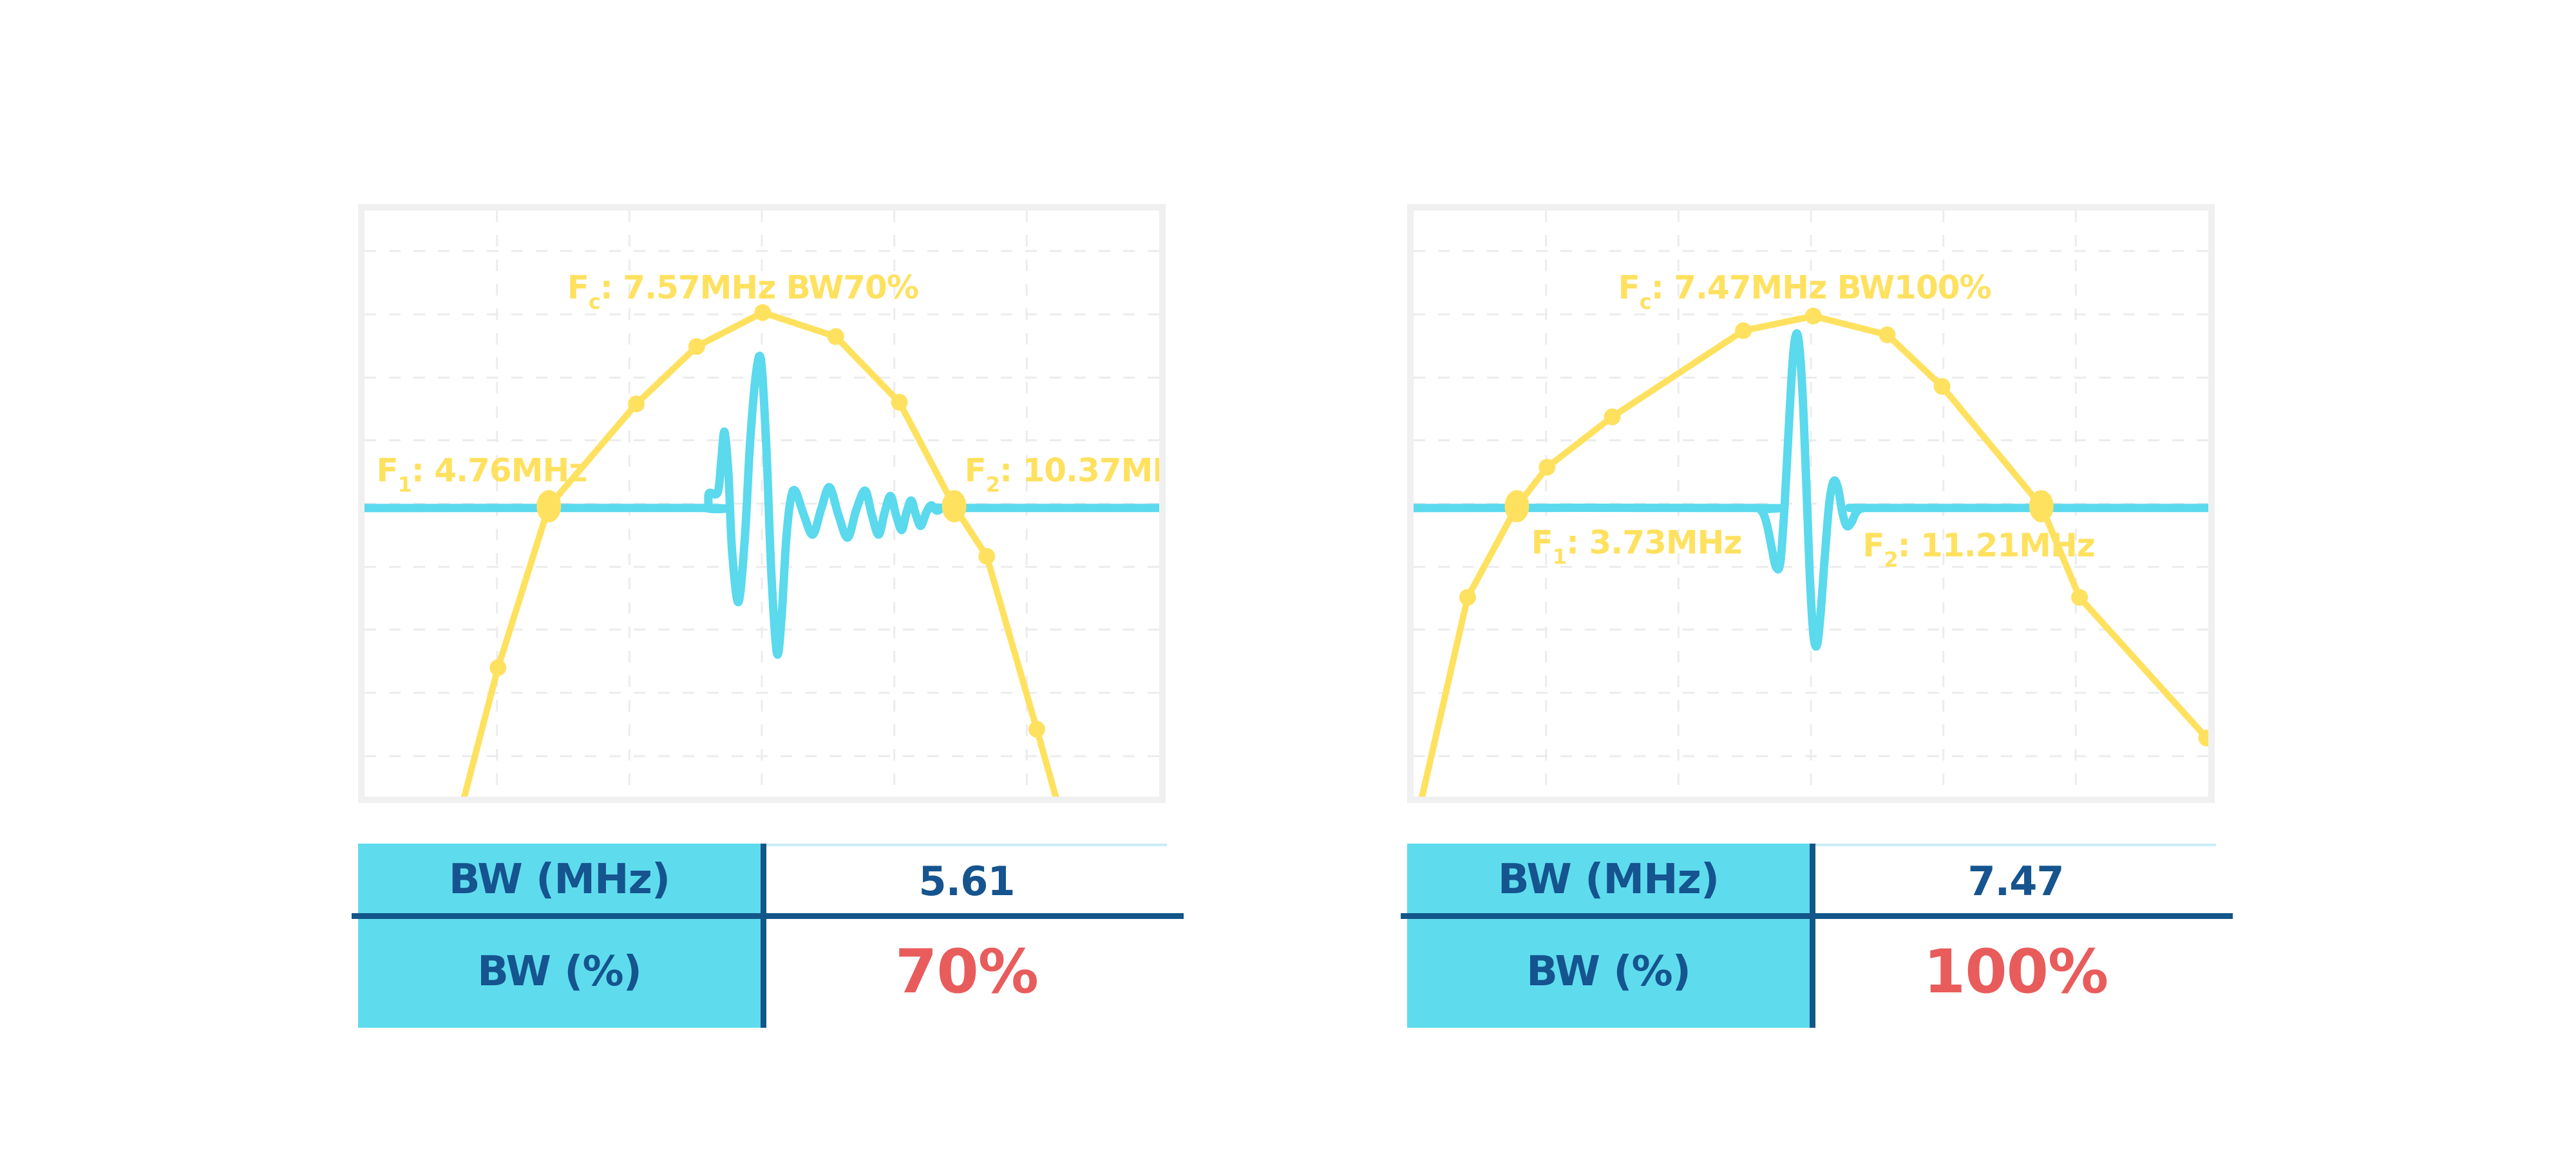  What do you see at coordinates (1979, 549) in the screenshot?
I see `f2-annotation: F2: 11.21MHz` at bounding box center [1979, 549].